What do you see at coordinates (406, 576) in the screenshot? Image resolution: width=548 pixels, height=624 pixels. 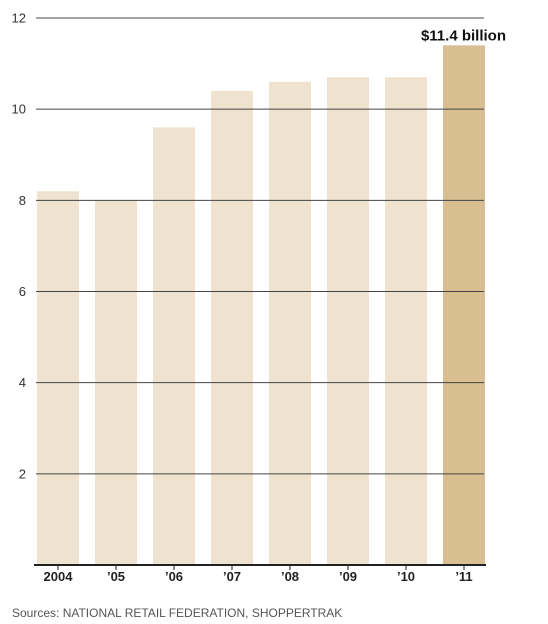 I see `x-tick-label-6: ’10` at bounding box center [406, 576].